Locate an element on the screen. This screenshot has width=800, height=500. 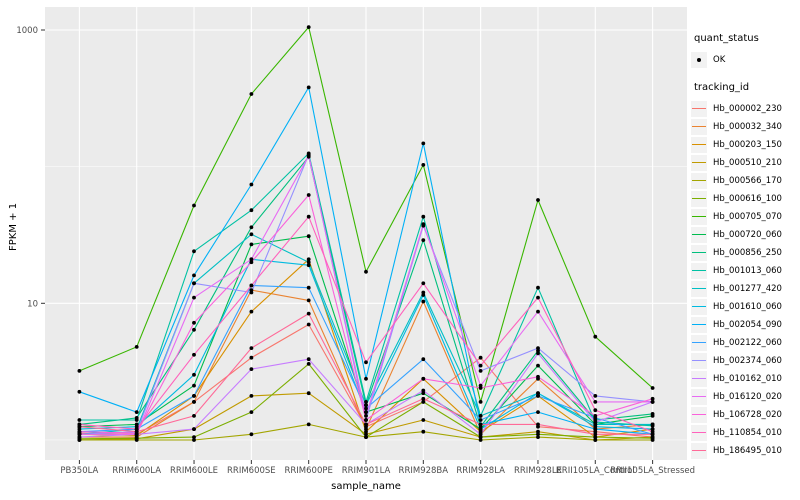
y-tick-label: 10 is located at coordinates (32, 304).